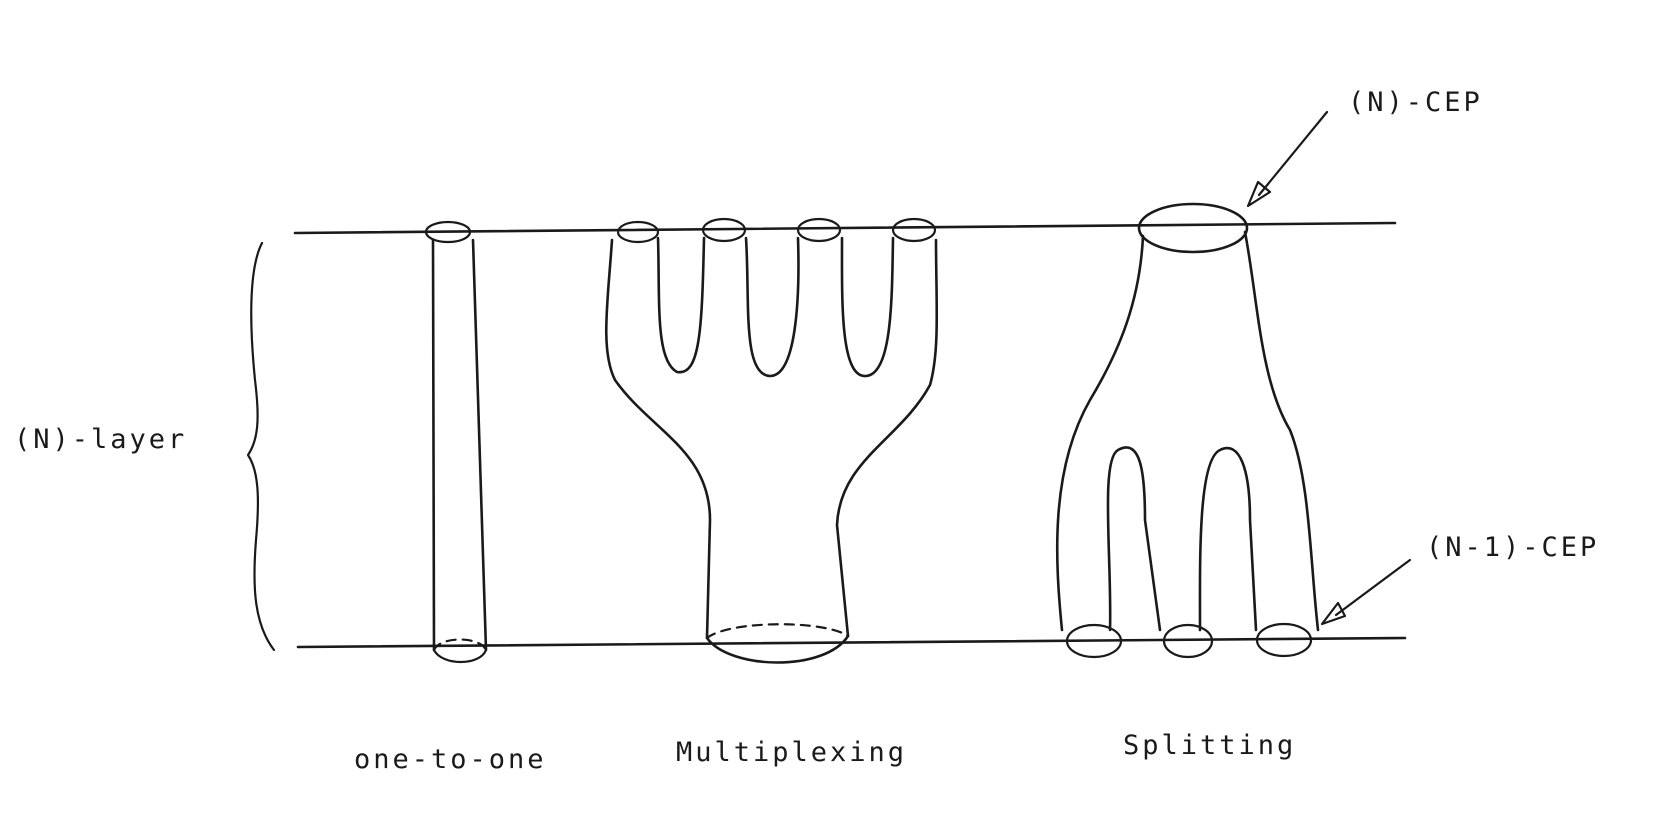 This screenshot has width=1653, height=830. Describe the element at coordinates (1287, 159) in the screenshot. I see `n-cep-arrow` at that location.